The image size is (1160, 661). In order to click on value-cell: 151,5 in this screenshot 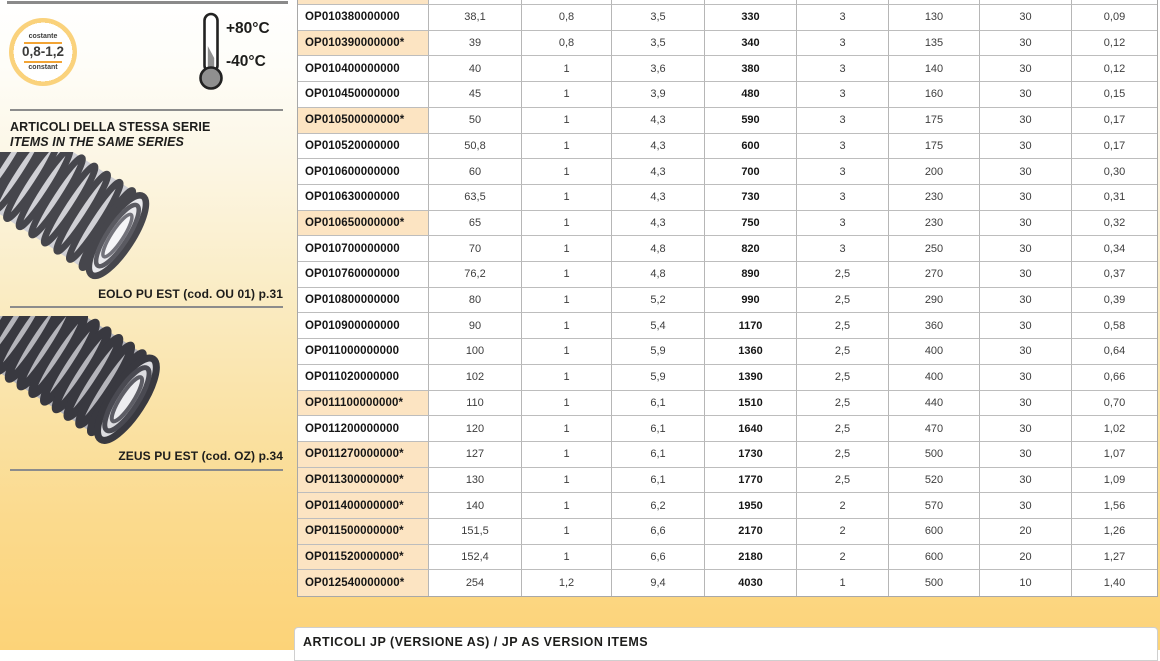, I will do `click(475, 532)`.